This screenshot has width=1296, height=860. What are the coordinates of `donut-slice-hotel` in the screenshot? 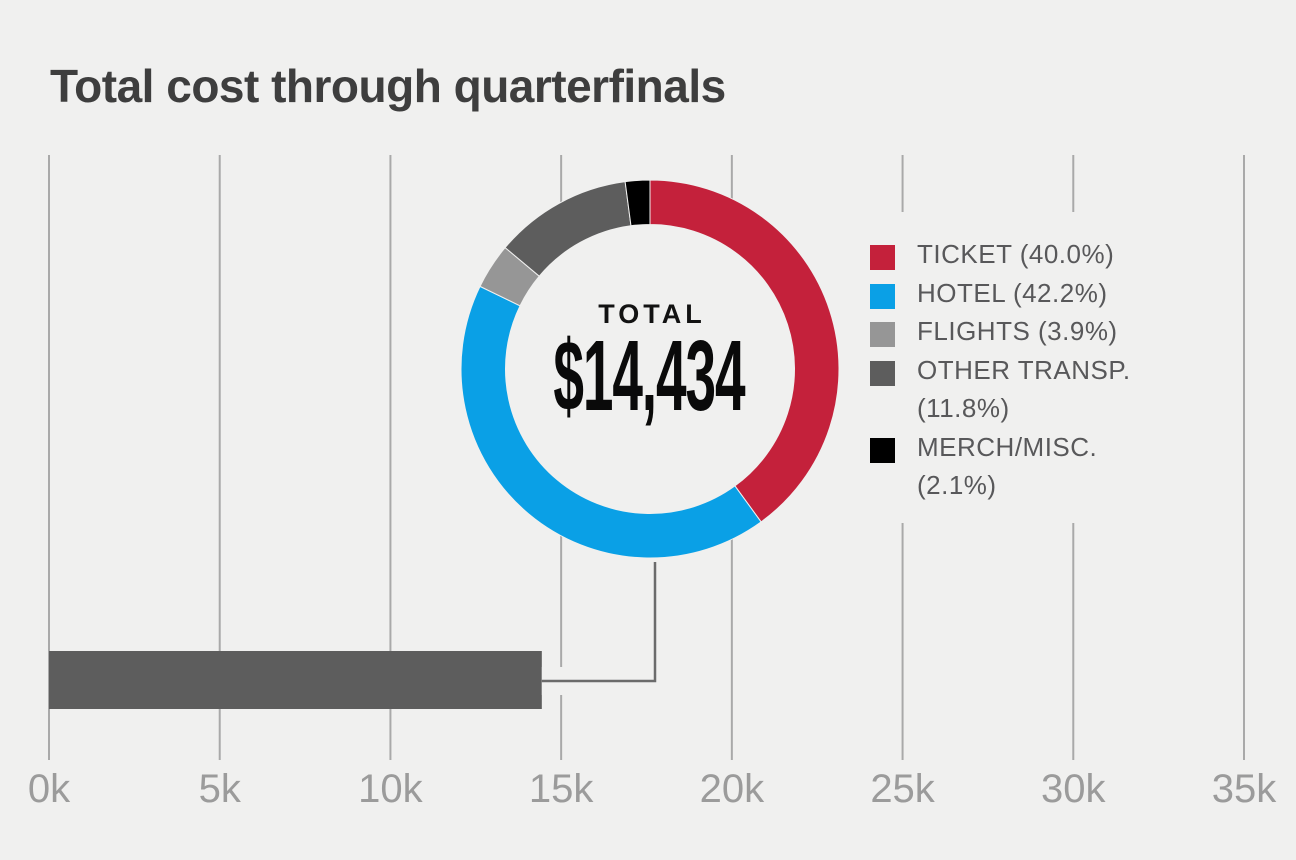 It's located at (611, 422).